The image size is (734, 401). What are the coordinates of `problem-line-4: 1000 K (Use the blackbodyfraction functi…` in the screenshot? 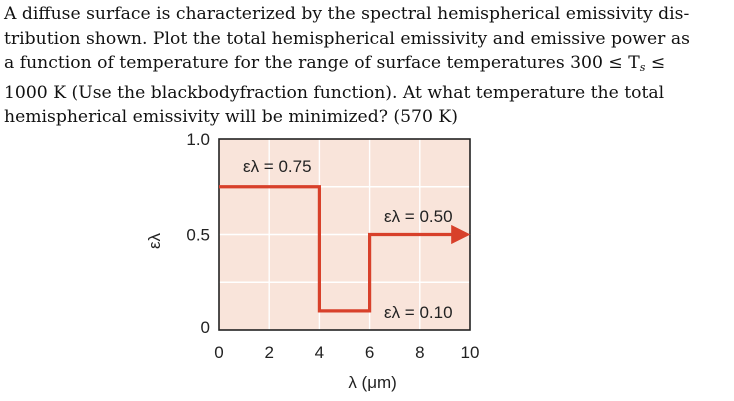 It's located at (334, 92).